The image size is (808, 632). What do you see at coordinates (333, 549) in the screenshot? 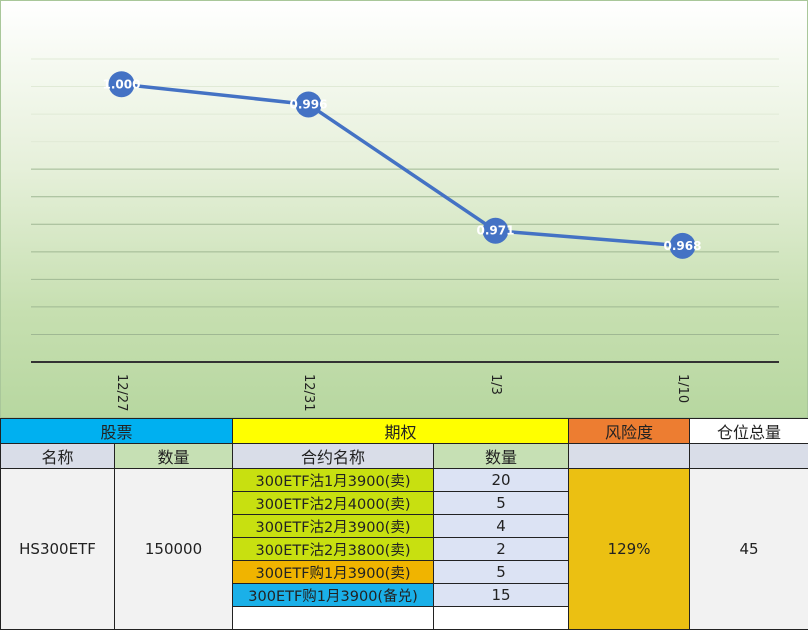
I see `option-name: 300ETF沽2月3800(卖)` at bounding box center [333, 549].